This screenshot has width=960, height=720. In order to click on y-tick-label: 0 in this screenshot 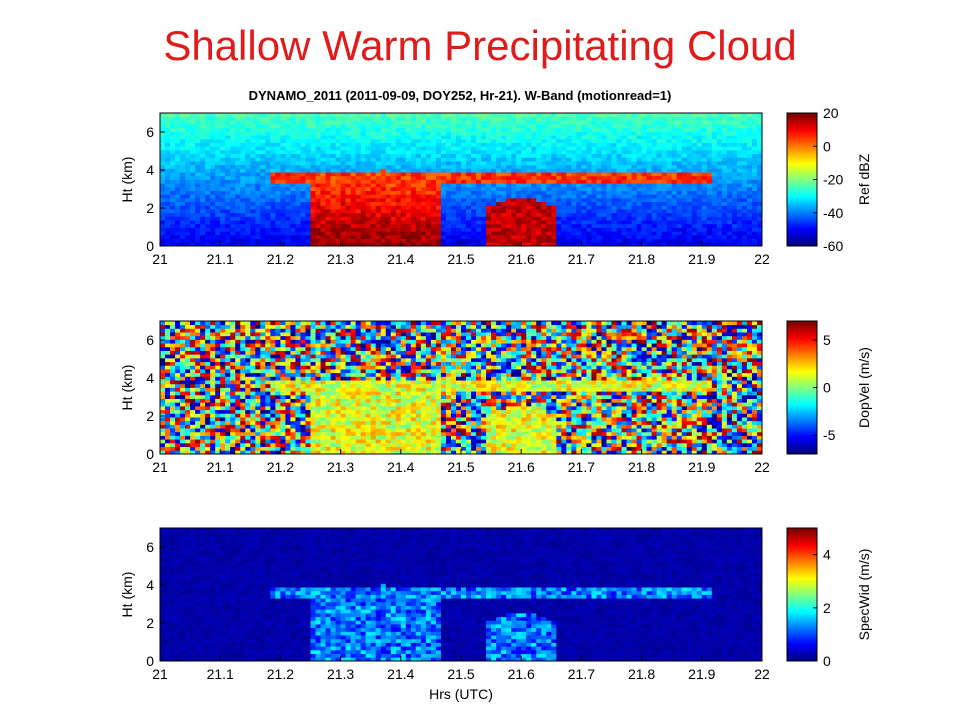, I will do `click(150, 246)`.